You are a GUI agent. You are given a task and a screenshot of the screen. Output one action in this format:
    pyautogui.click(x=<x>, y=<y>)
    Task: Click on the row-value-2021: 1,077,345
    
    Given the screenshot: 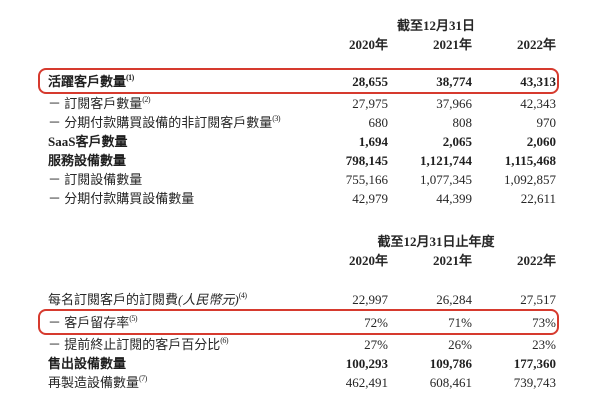 What is the action you would take?
    pyautogui.click(x=446, y=179)
    